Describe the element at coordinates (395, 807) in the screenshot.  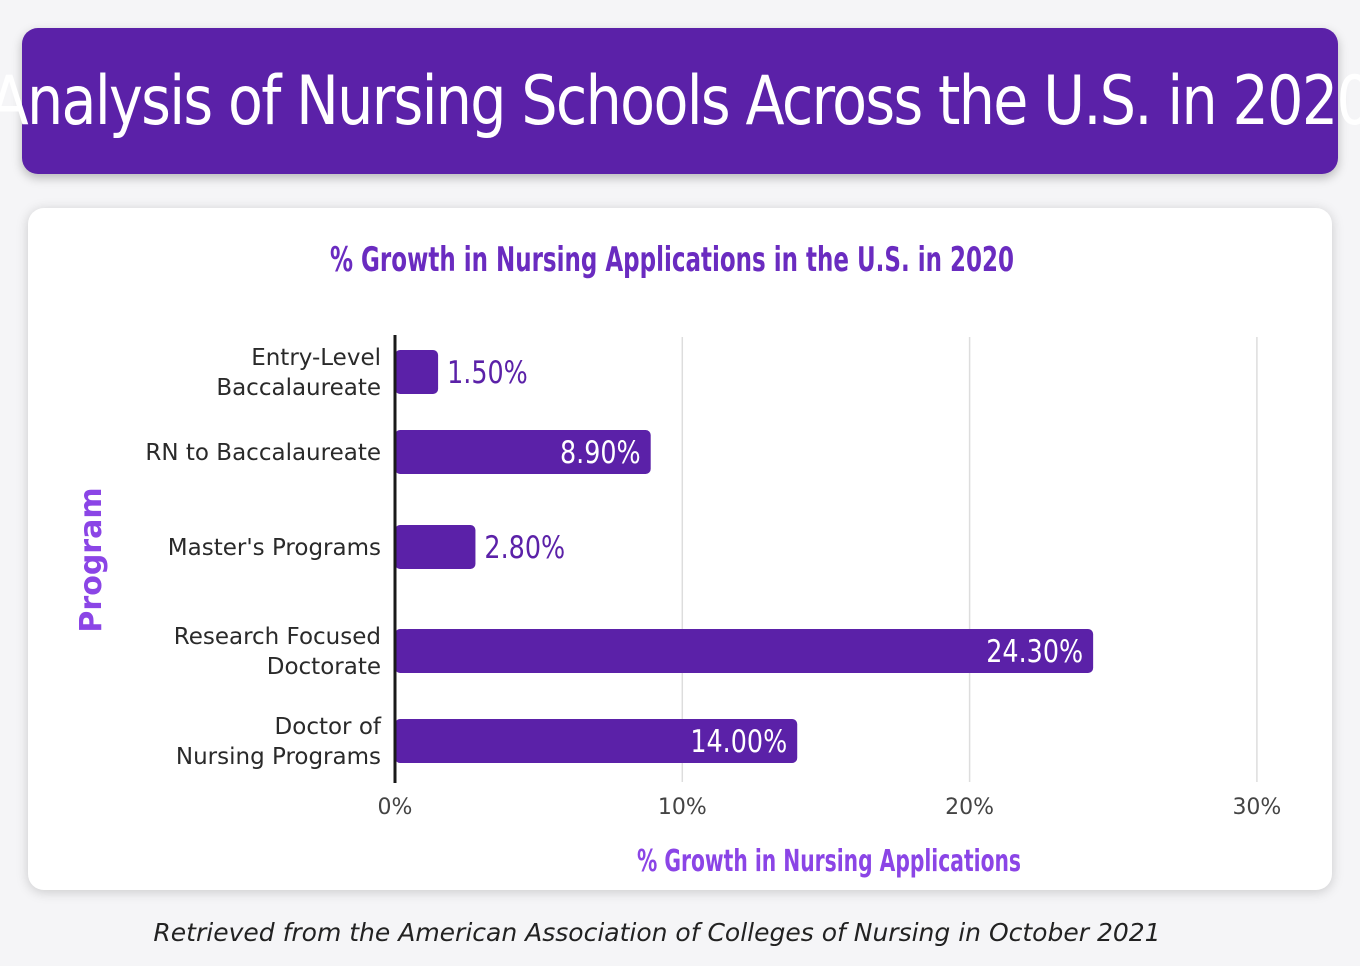
I see `x-tick-label: 0%` at that location.